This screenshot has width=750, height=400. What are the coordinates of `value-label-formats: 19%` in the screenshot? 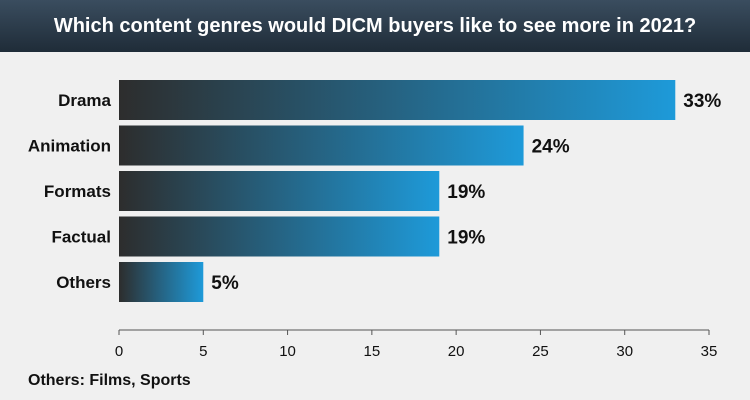 It's located at (466, 192).